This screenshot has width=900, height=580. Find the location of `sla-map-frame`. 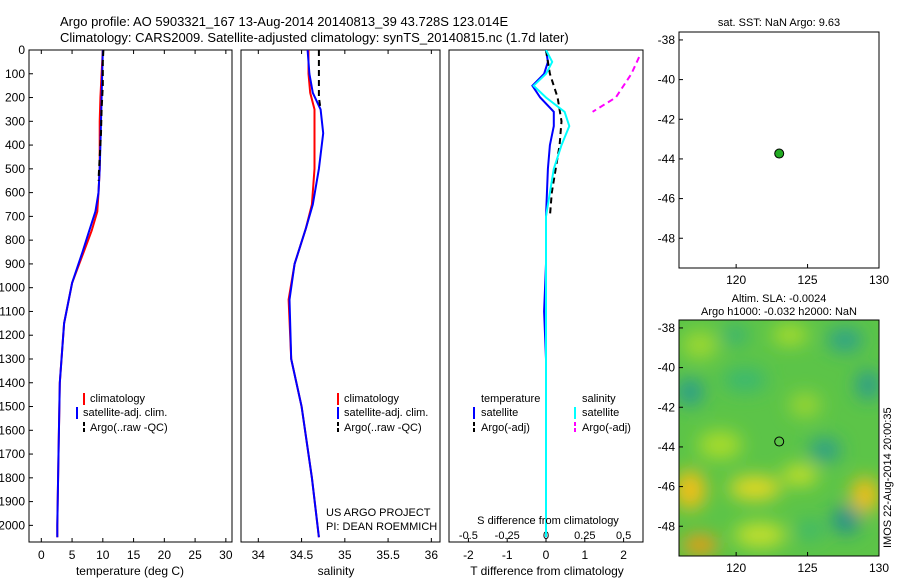

sla-map-frame is located at coordinates (779, 438).